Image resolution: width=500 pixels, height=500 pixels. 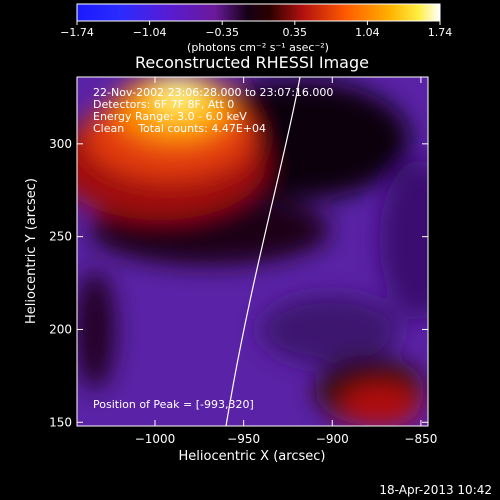 What do you see at coordinates (252, 456) in the screenshot?
I see `x-axis-label: Heliocentric X (arcsec)` at bounding box center [252, 456].